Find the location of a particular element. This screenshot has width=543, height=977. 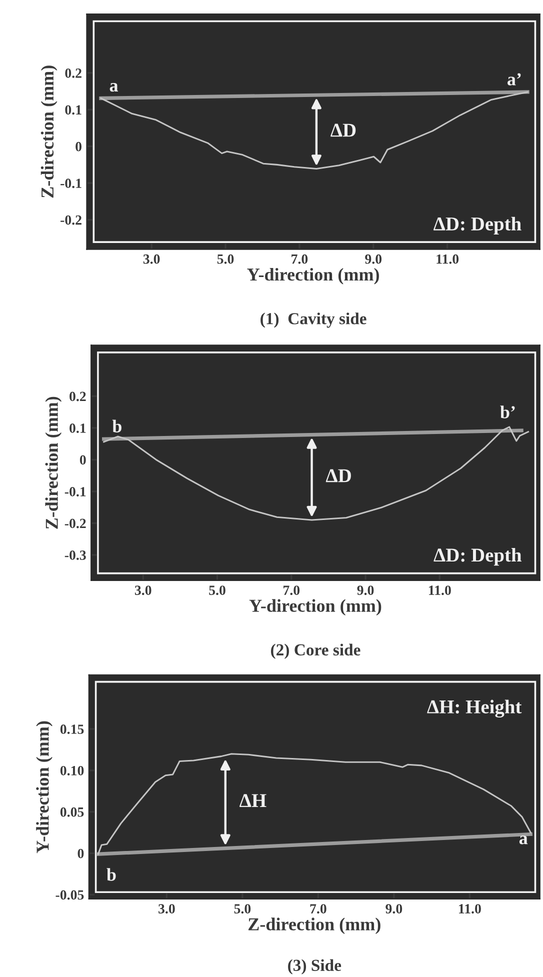

text: (2) Core side is located at coordinates (315, 651).